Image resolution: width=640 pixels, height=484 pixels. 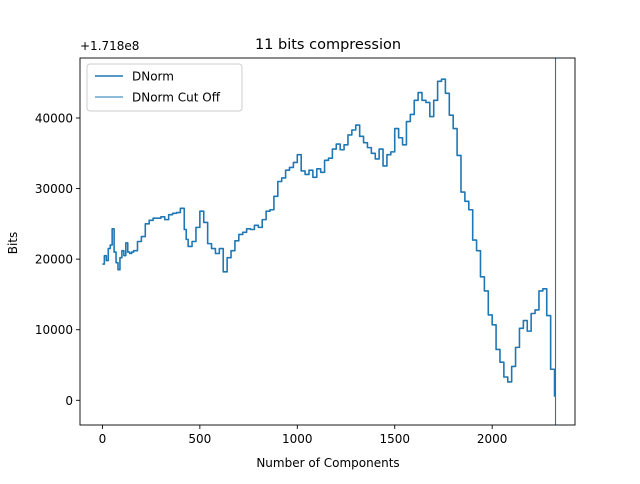 I want to click on chart-title: 11 bits compression, so click(x=328, y=45).